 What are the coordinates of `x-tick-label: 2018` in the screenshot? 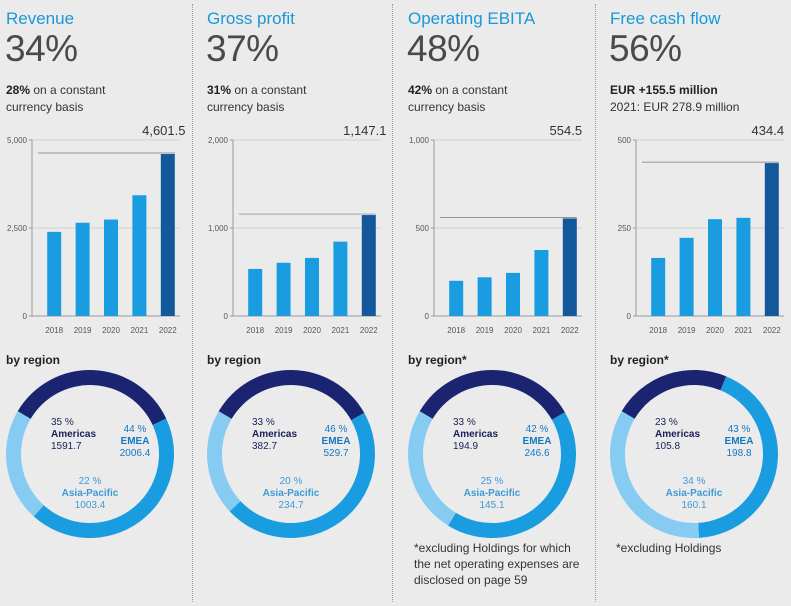 It's located at (54, 330).